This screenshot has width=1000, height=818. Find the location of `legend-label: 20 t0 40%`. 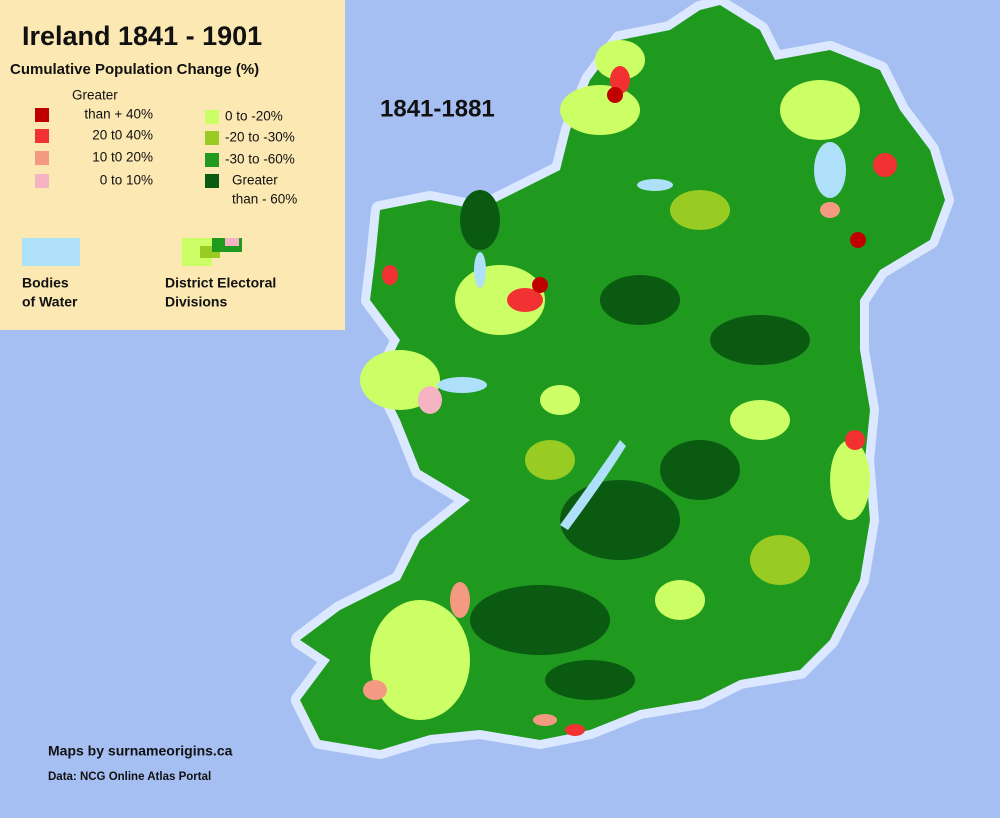

legend-label: 20 t0 40% is located at coordinates (122, 135).